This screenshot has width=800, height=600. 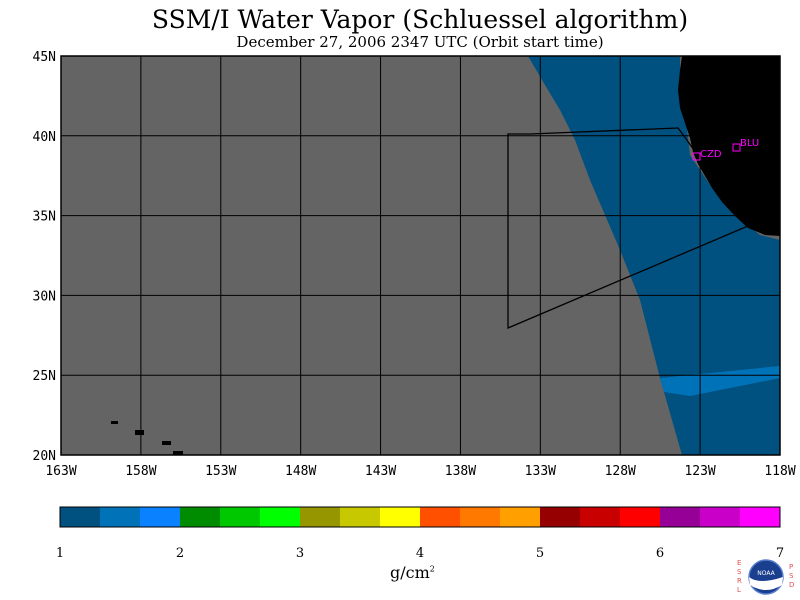 I want to click on colorbar-tick-label: 7, so click(x=780, y=553).